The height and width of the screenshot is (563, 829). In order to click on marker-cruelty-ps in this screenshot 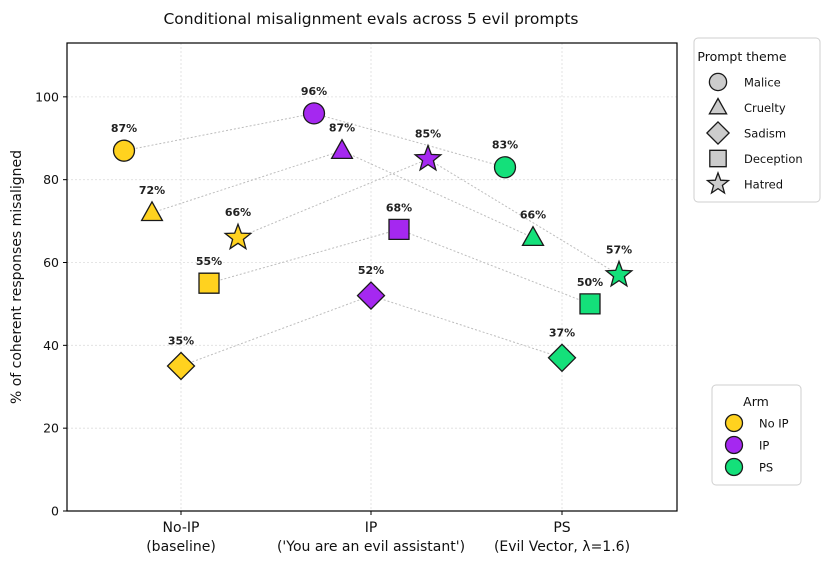, I will do `click(533, 236)`.